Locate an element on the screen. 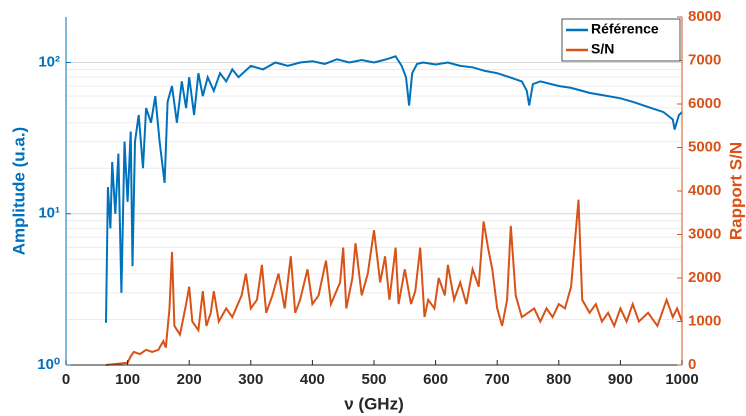 The image size is (746, 416). x-tick-label: 500 is located at coordinates (373, 379).